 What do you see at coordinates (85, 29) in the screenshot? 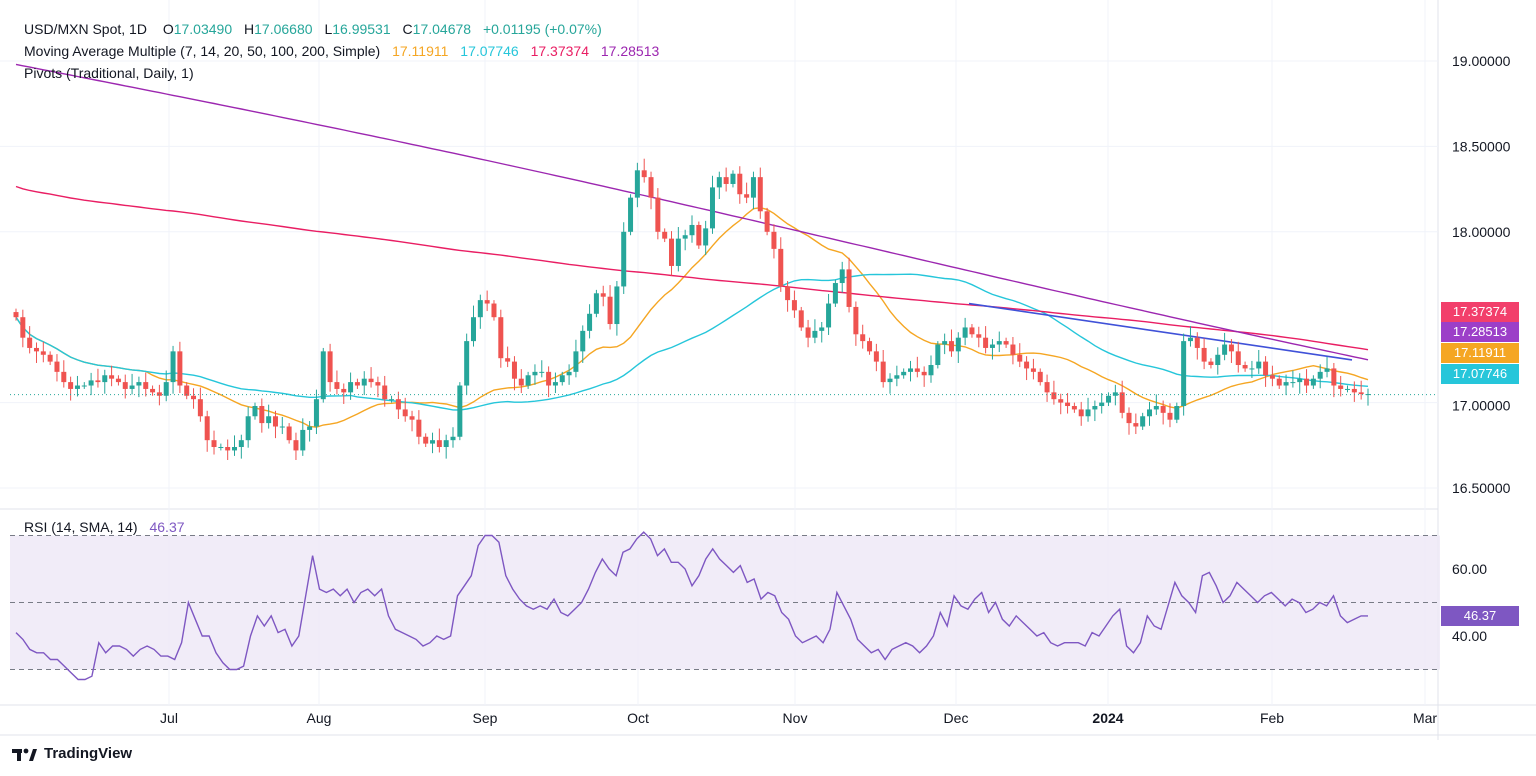
I see `symbol-title: USD/MXN Spot, 1D` at bounding box center [85, 29].